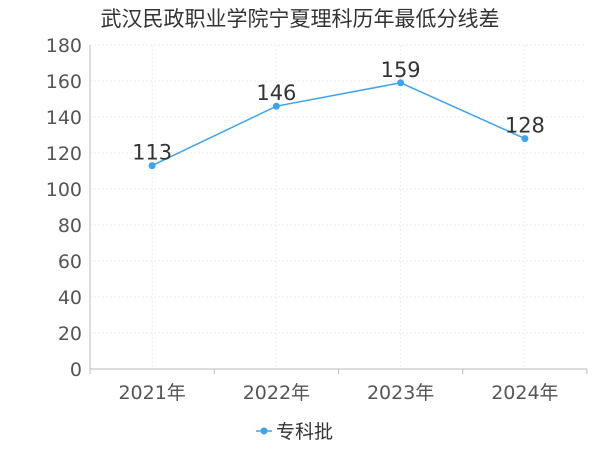  What do you see at coordinates (64, 208) in the screenshot?
I see `y-tick-labels: 0 20 40 60 80 100 120 140 160 180` at bounding box center [64, 208].